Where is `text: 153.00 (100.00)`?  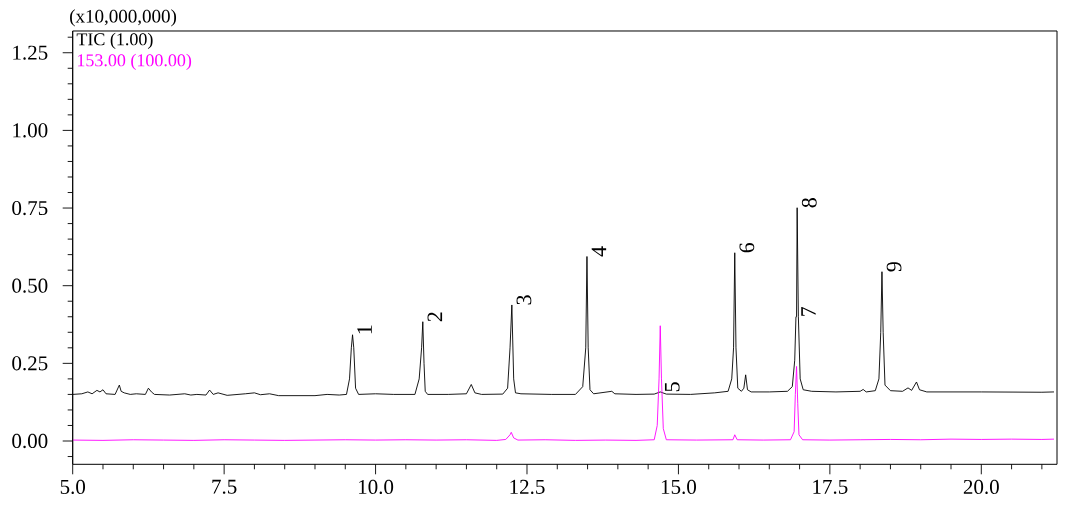
text: 153.00 (100.00) is located at coordinates (134, 62).